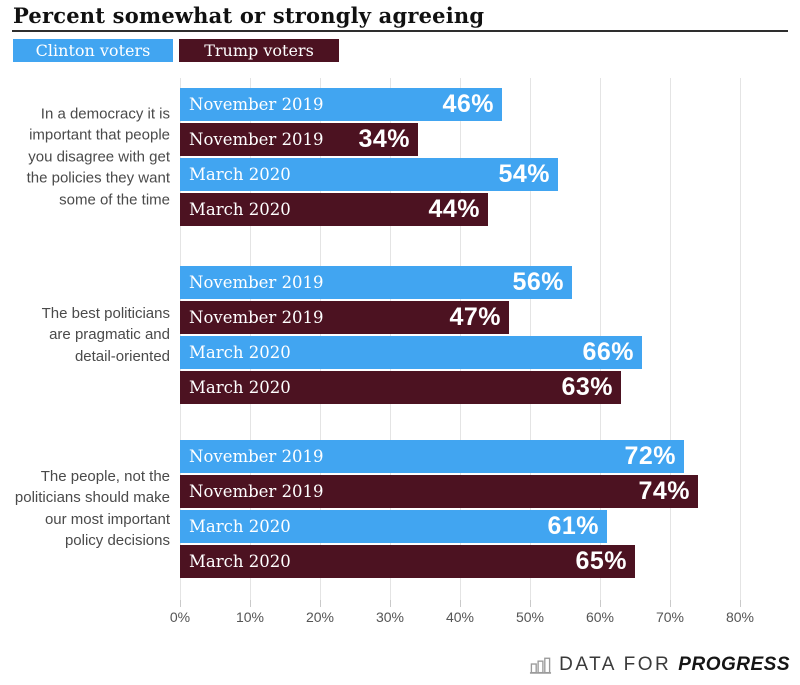 The height and width of the screenshot is (685, 800). Describe the element at coordinates (400, 387) in the screenshot. I see `bar-trump: March 2020 63%` at that location.